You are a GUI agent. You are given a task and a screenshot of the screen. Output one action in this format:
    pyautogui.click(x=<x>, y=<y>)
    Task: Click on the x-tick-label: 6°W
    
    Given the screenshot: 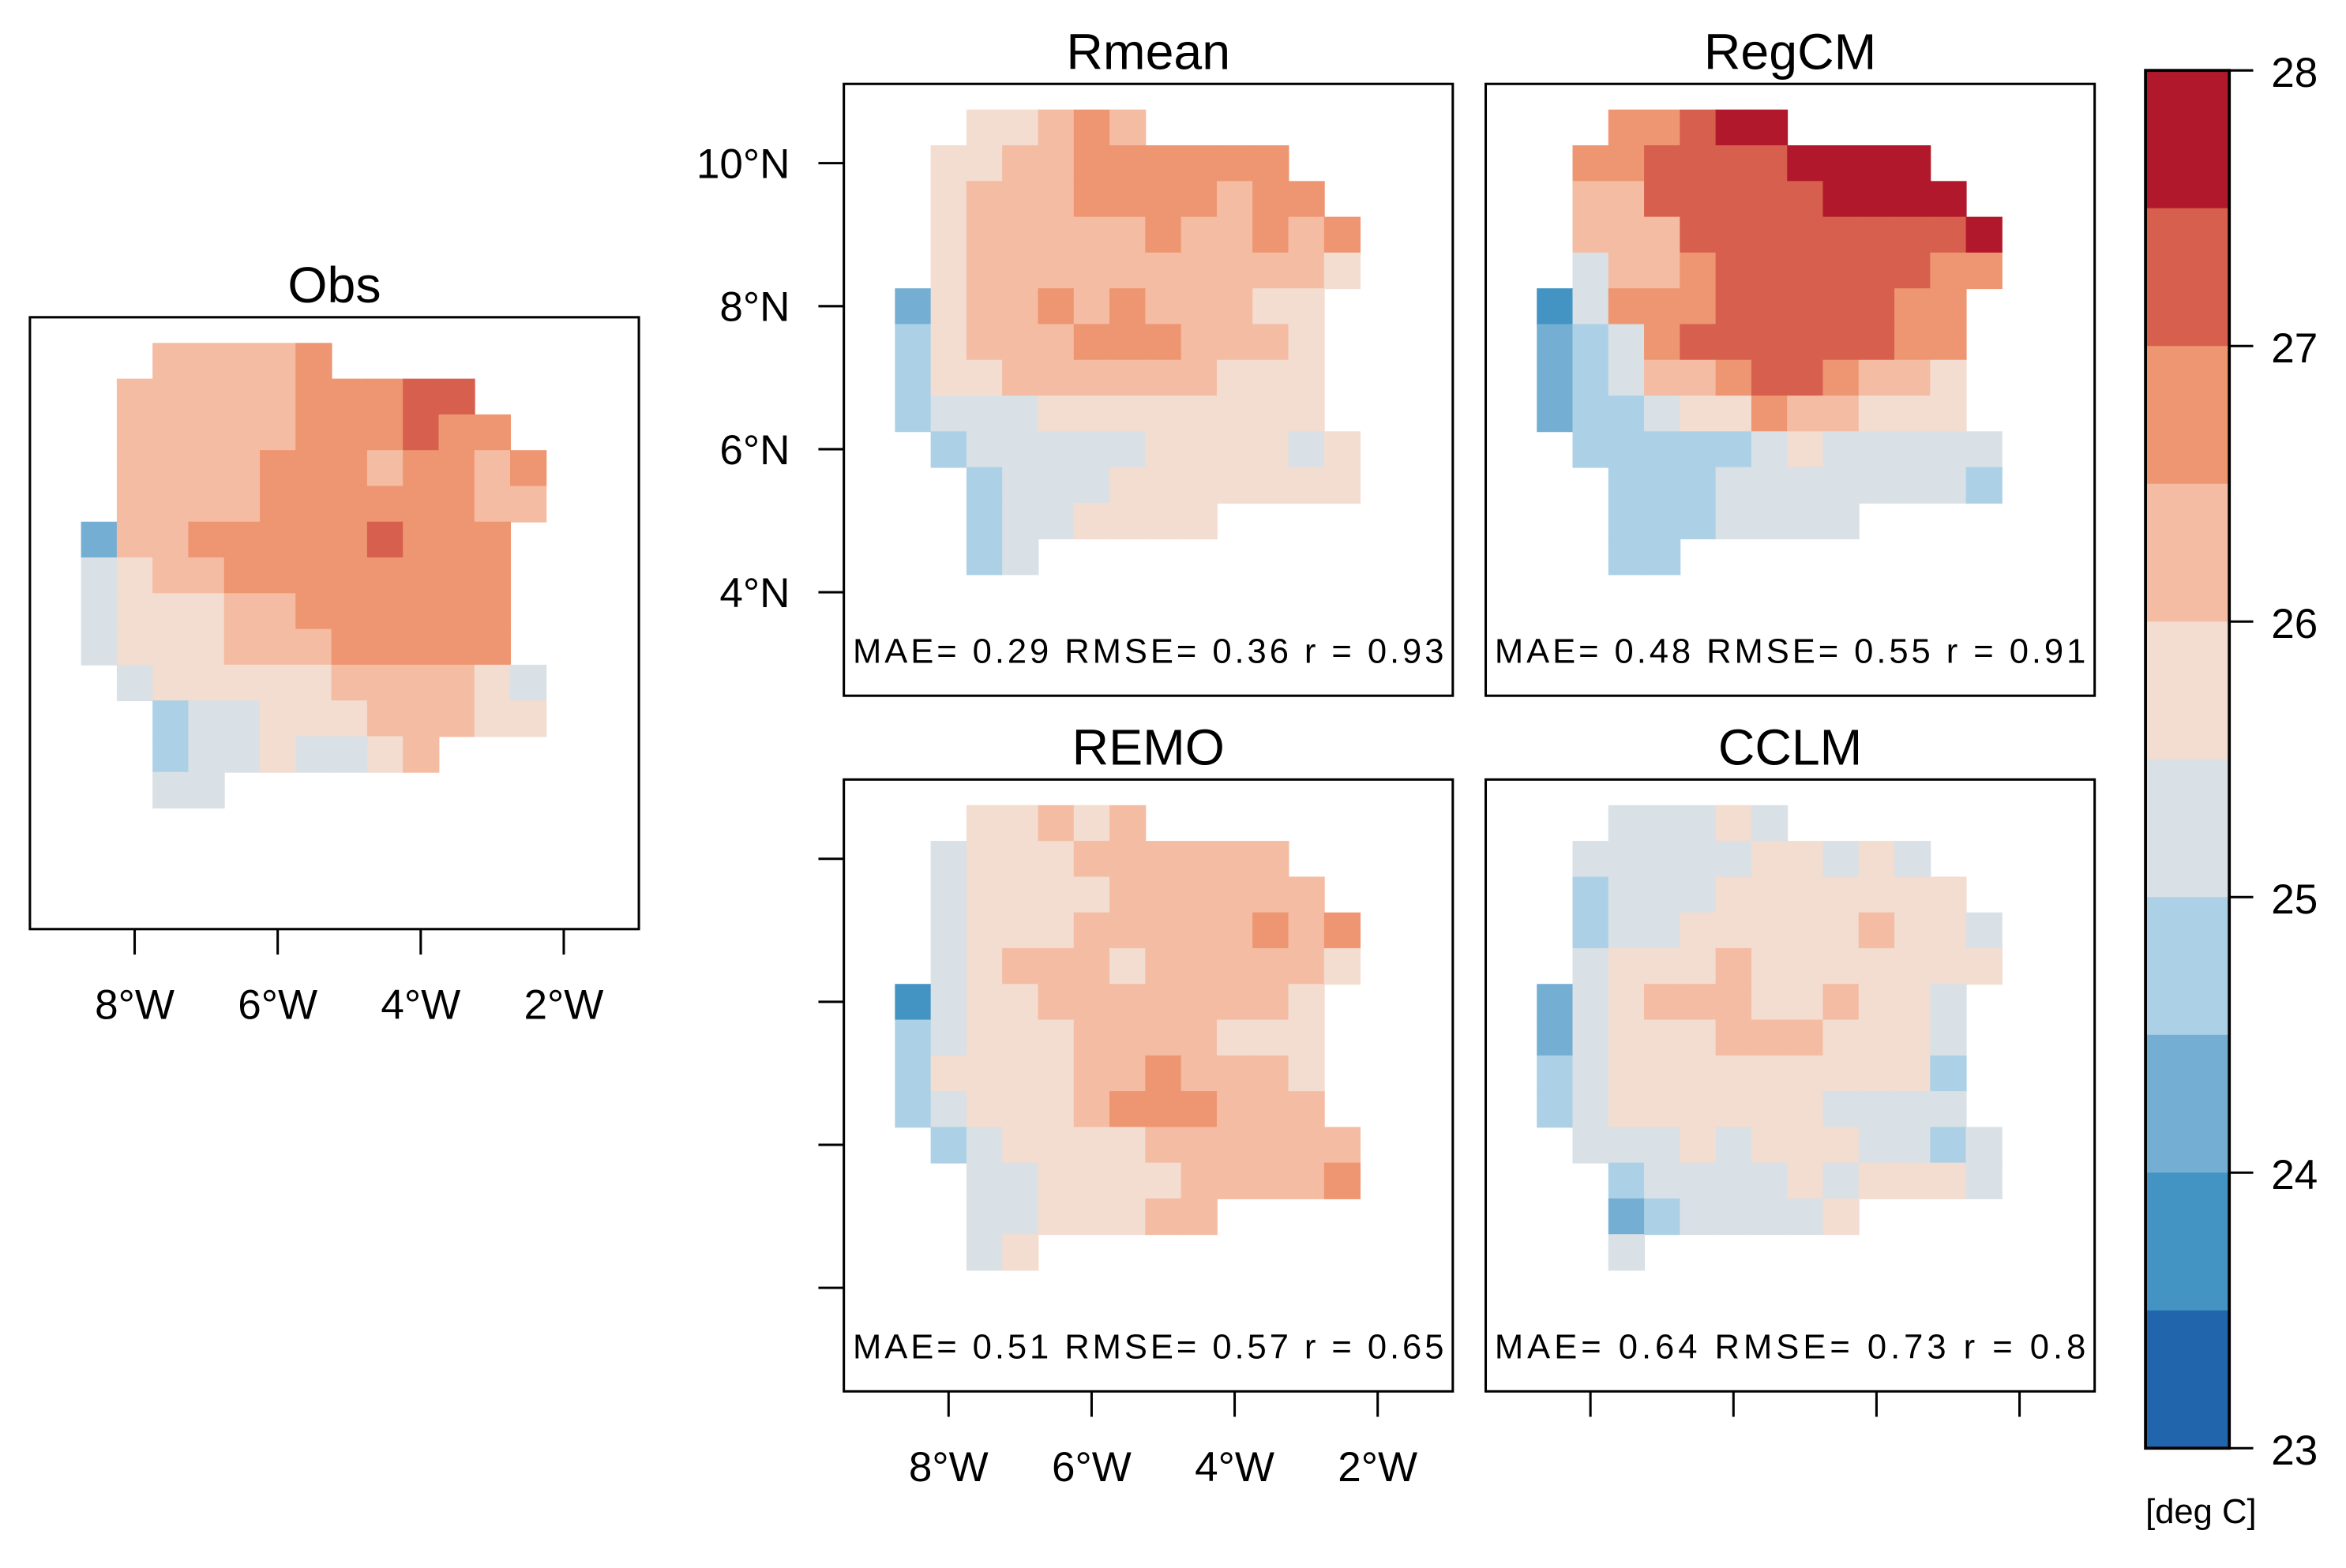 What is the action you would take?
    pyautogui.click(x=1092, y=1468)
    